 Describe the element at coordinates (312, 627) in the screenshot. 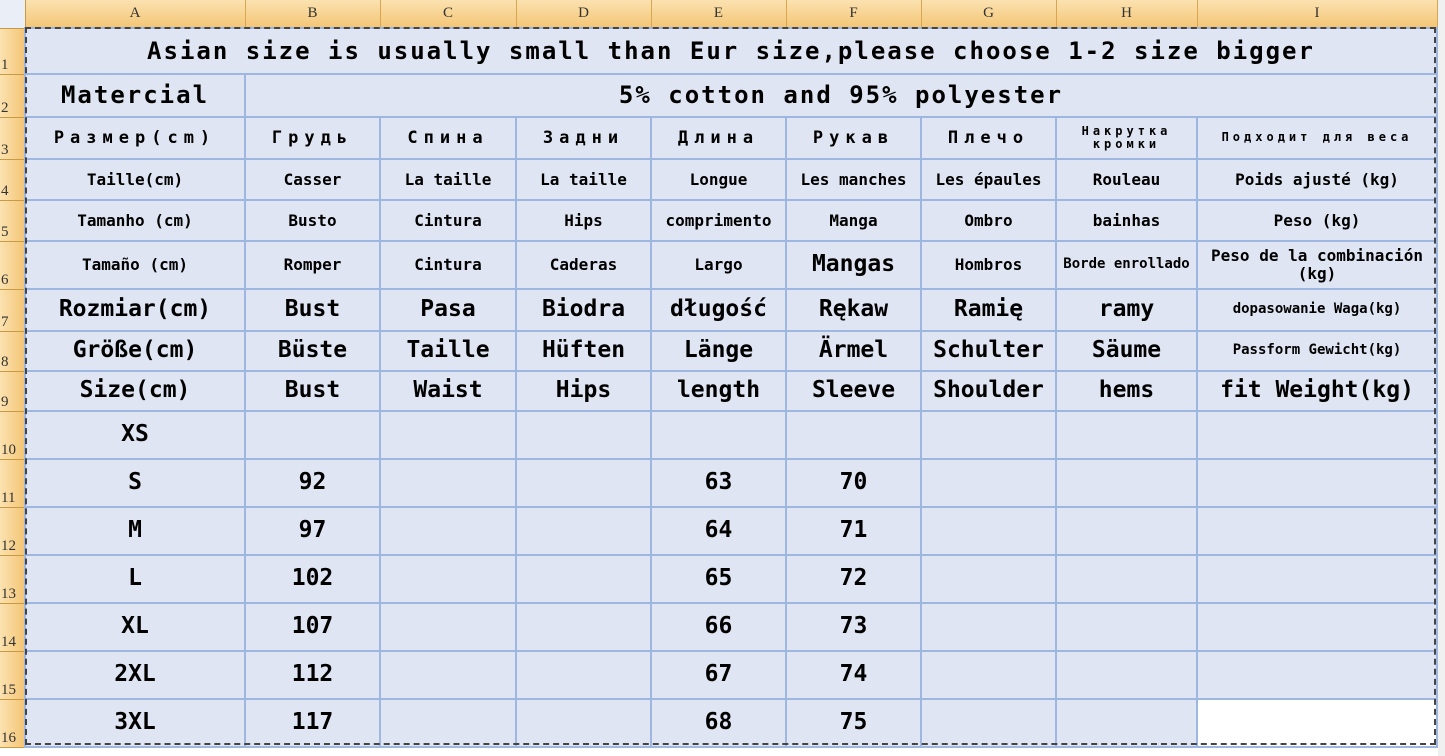

I see `measurement-cell: 107` at that location.